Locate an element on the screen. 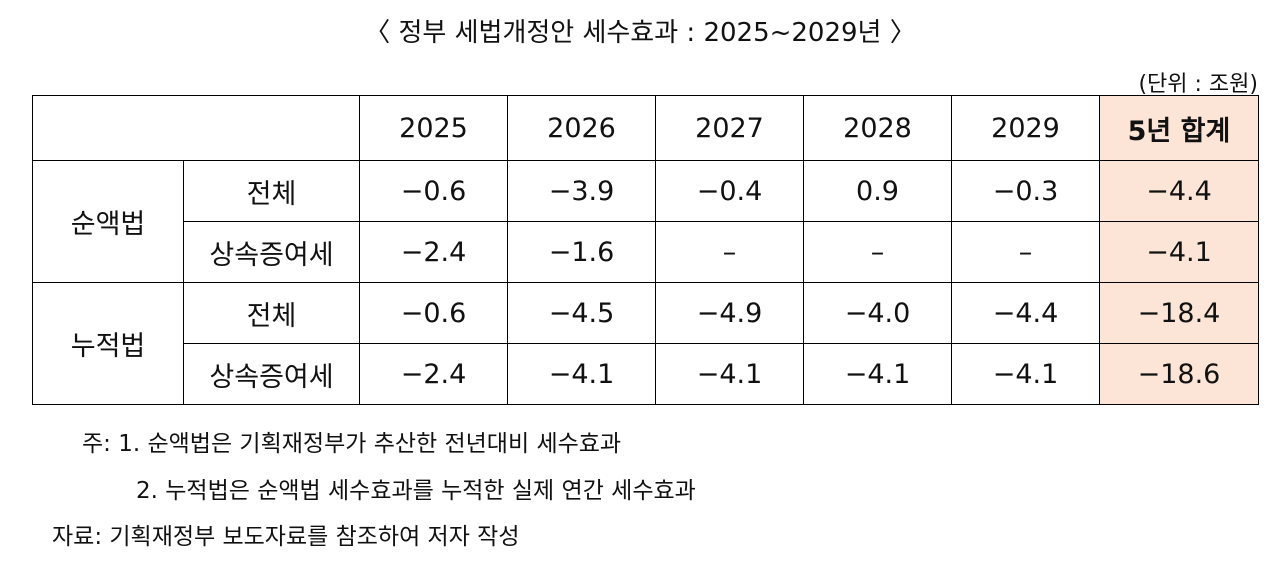 The height and width of the screenshot is (563, 1280). value-cell: −4.9 is located at coordinates (729, 313).